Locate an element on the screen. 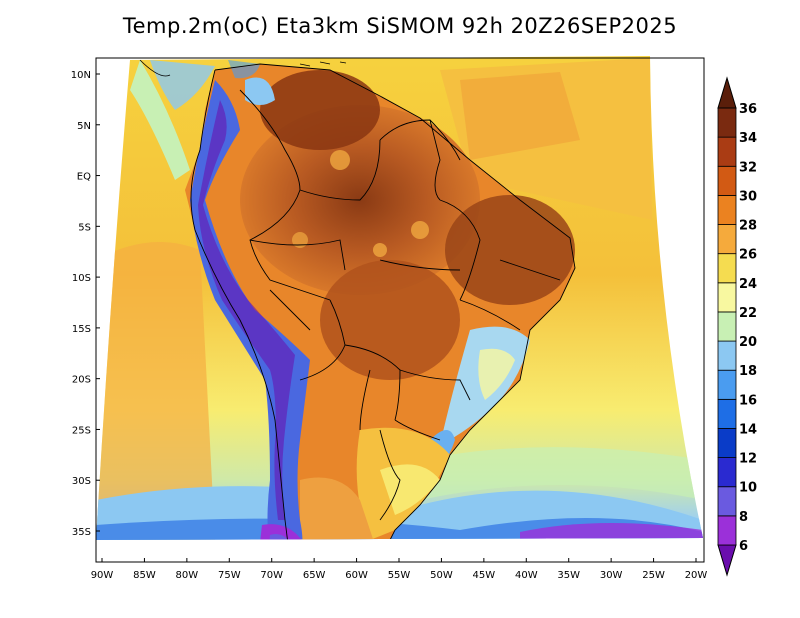 Image resolution: width=800 pixels, height=618 pixels. lat-label: 35S is located at coordinates (81, 532).